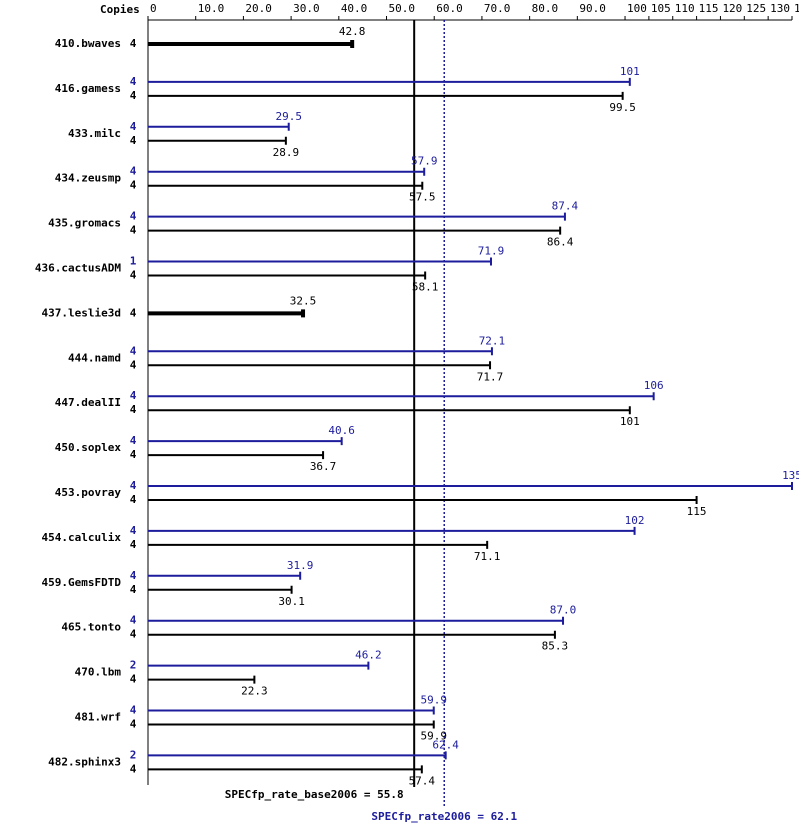 This screenshot has width=799, height=831. What do you see at coordinates (91, 627) in the screenshot?
I see `benchmark-label: 465.tonto` at bounding box center [91, 627].